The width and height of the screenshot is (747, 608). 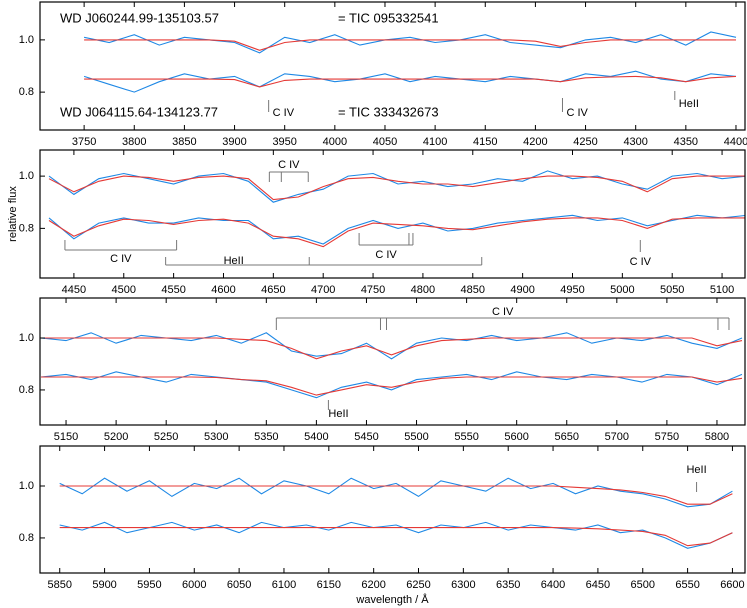 I want to click on x-tick-label: 6100, so click(x=284, y=585).